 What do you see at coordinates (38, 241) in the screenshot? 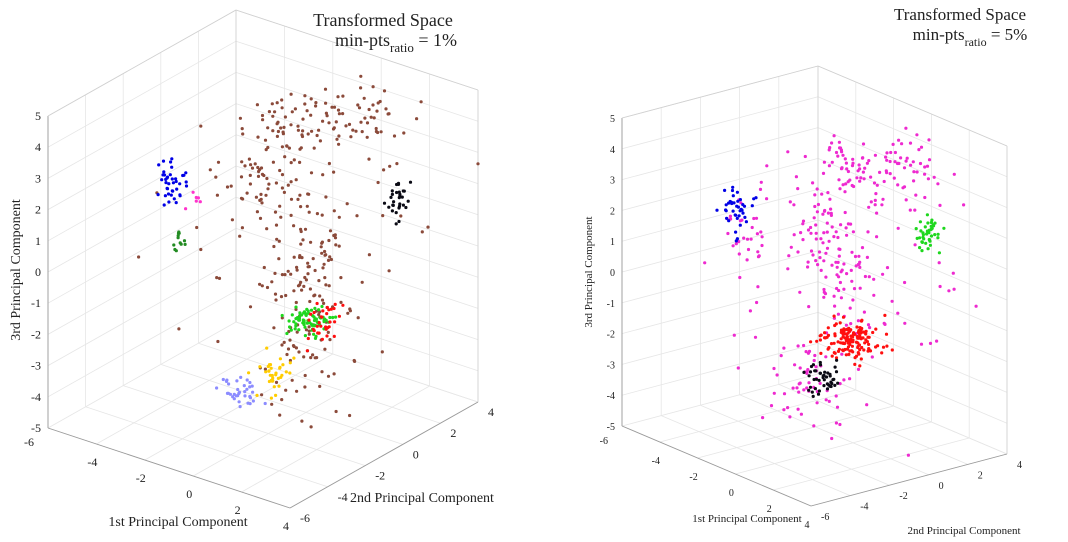
I see `z-tick-label: 1` at bounding box center [38, 241].